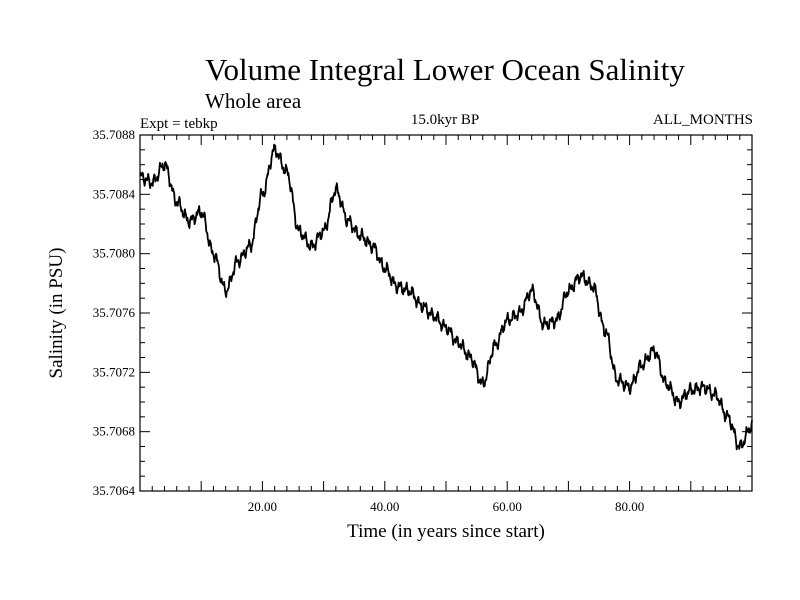  Describe the element at coordinates (114, 312) in the screenshot. I see `y-tick-label: 35.7076` at that location.